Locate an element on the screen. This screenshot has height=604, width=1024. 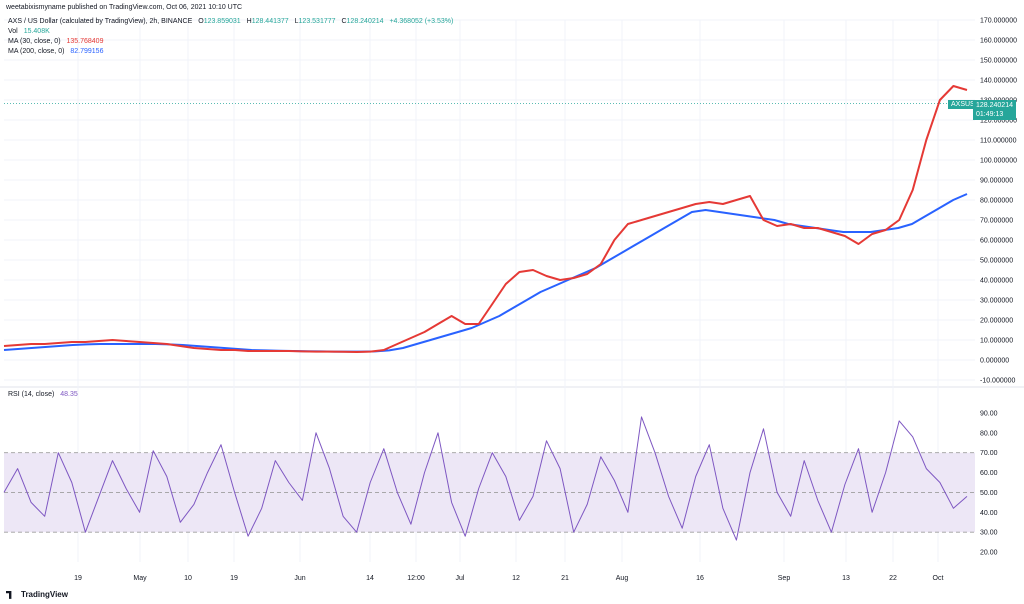
price-tick-label: 110.000000 is located at coordinates (998, 141).